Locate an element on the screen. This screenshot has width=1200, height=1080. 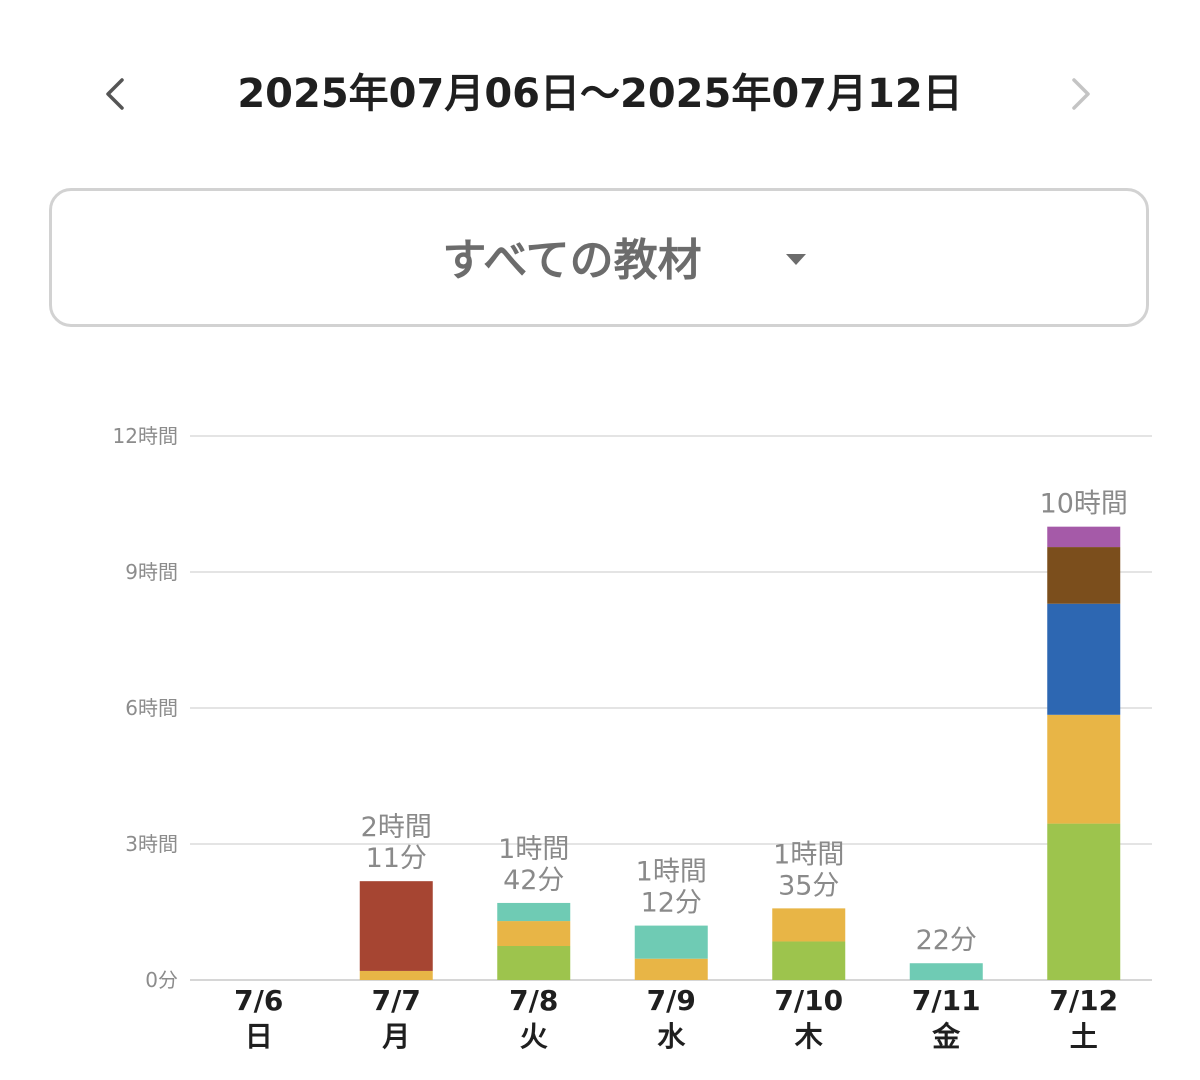
bar-total-label: 42分 is located at coordinates (533, 880).